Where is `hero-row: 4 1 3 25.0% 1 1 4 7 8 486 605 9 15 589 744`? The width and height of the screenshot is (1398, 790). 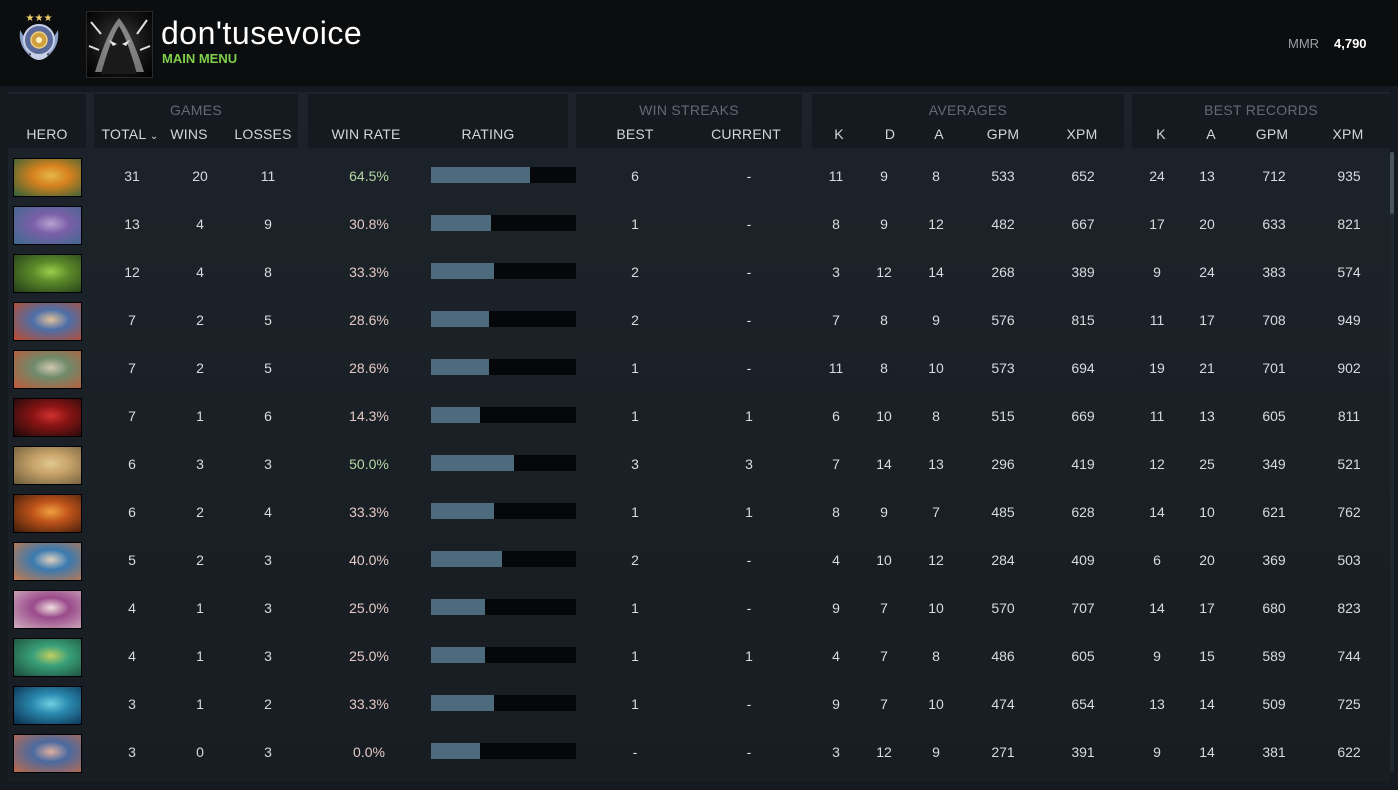 hero-row: 4 1 3 25.0% 1 1 4 7 8 486 605 9 15 589 744 is located at coordinates (694, 655).